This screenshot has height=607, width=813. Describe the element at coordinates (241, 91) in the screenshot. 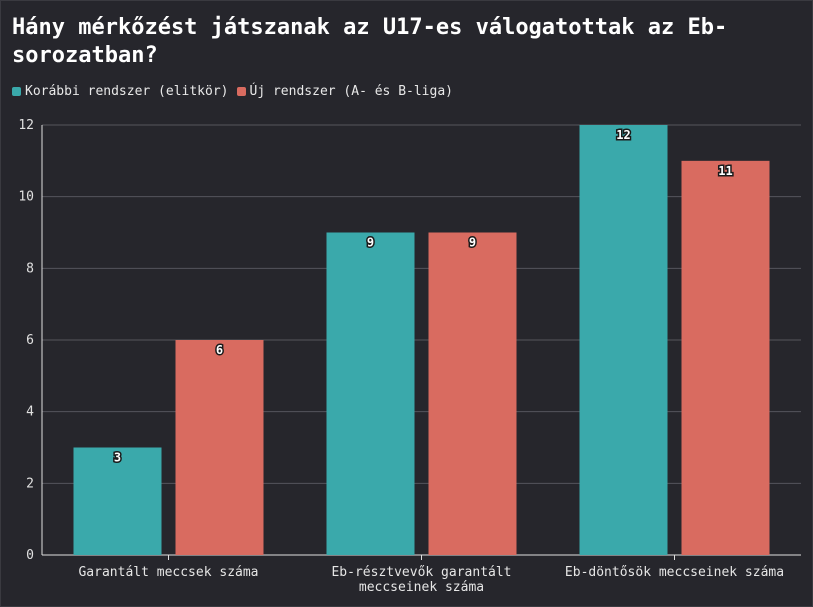

I see `legend-swatch-new-system` at that location.